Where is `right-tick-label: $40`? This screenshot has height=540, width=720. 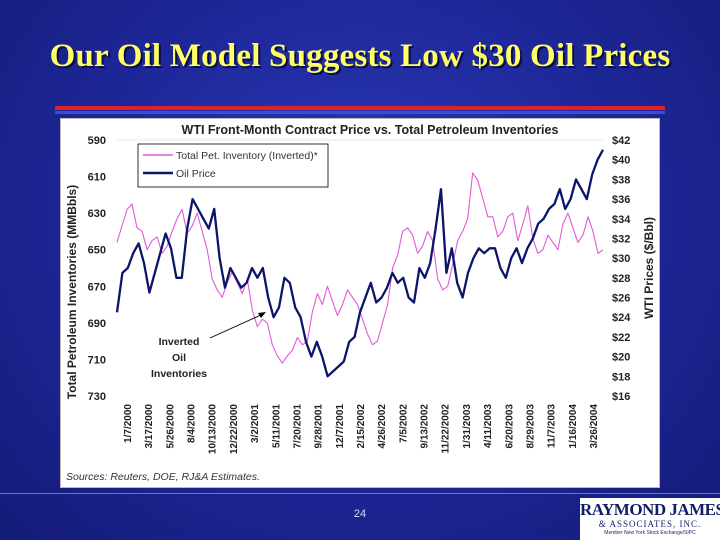 right-tick-label: $40 is located at coordinates (621, 161).